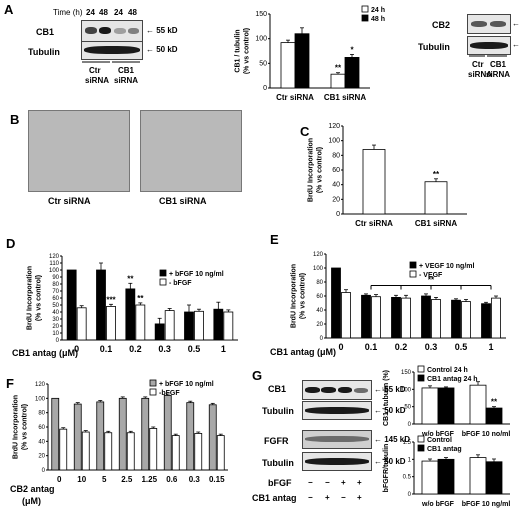  What do you see at coordinates (310, 497) in the screenshot?
I see `g-antag-sign-1: −` at bounding box center [310, 497].